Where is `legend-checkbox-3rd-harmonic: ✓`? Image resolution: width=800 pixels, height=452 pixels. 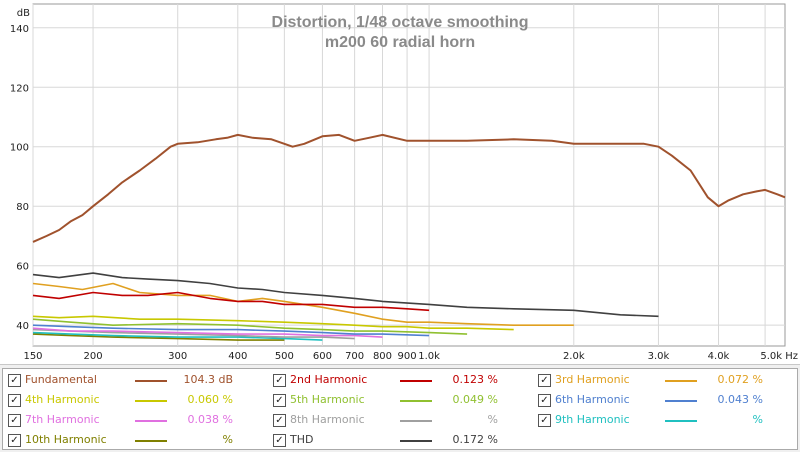
legend-checkbox-3rd-harmonic: ✓ is located at coordinates (544, 380).